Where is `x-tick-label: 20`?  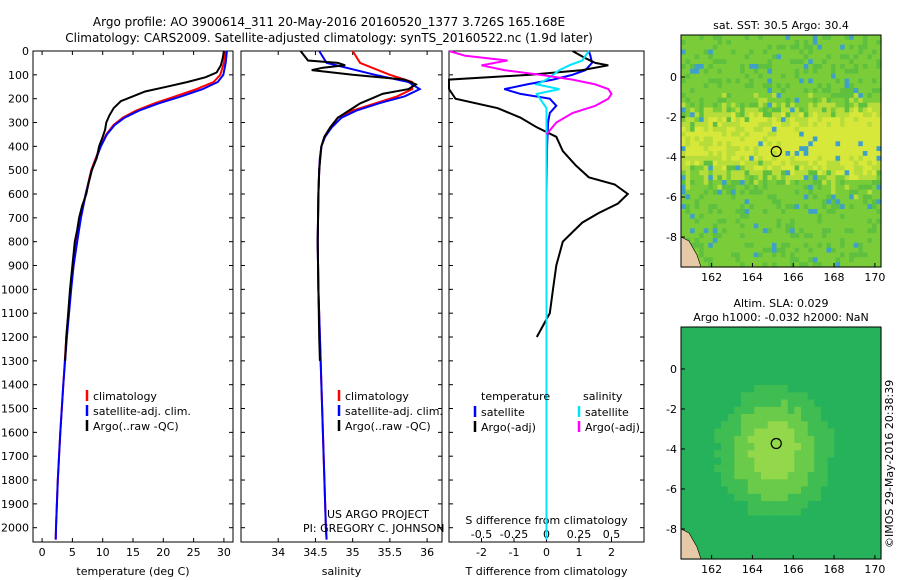
x-tick-label: 20 is located at coordinates (163, 552).